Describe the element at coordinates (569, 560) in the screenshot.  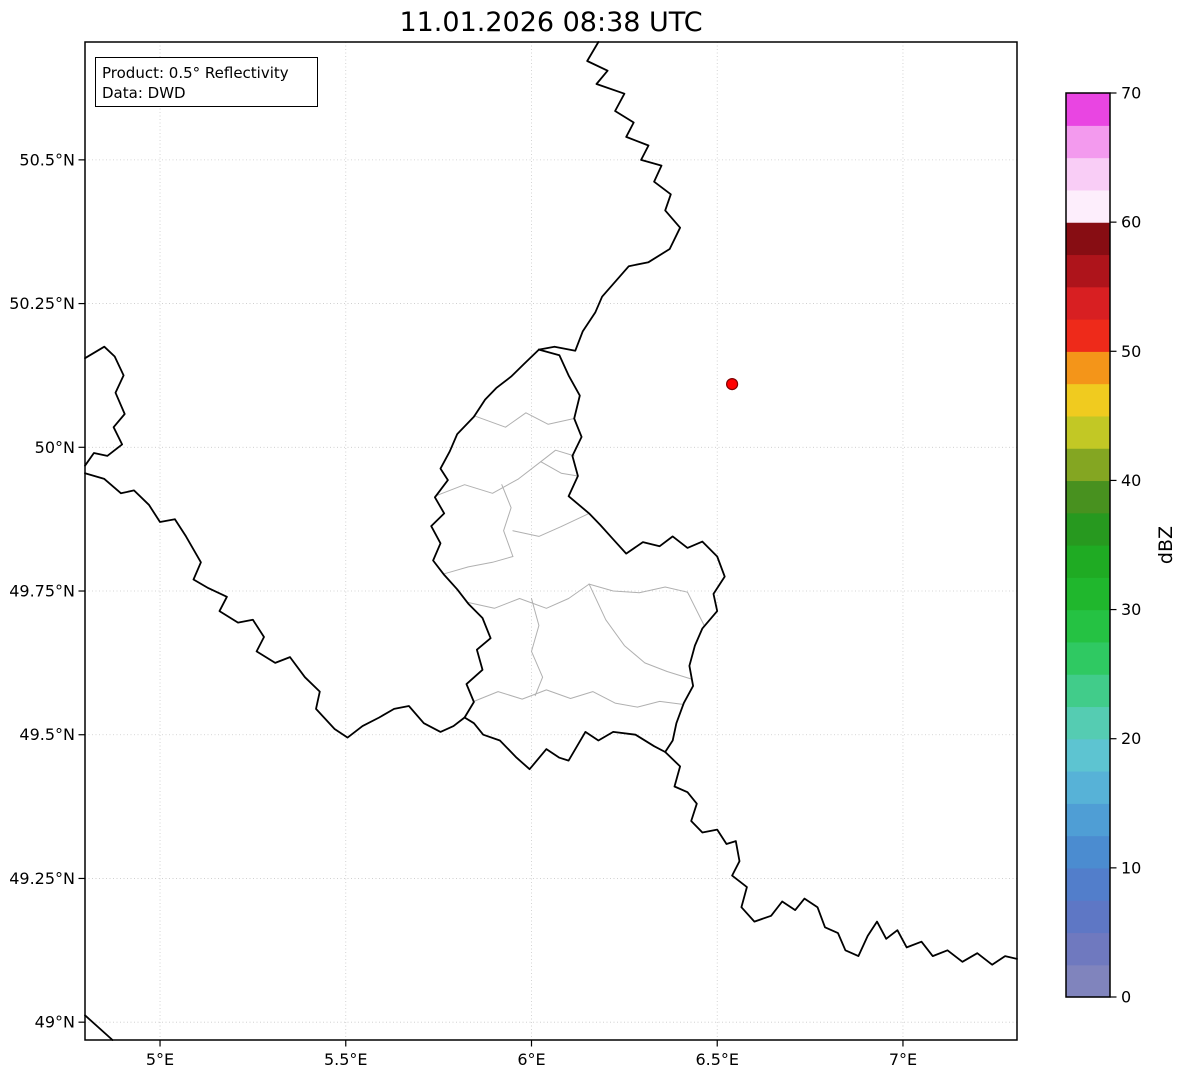
I see `canton-borders` at that location.